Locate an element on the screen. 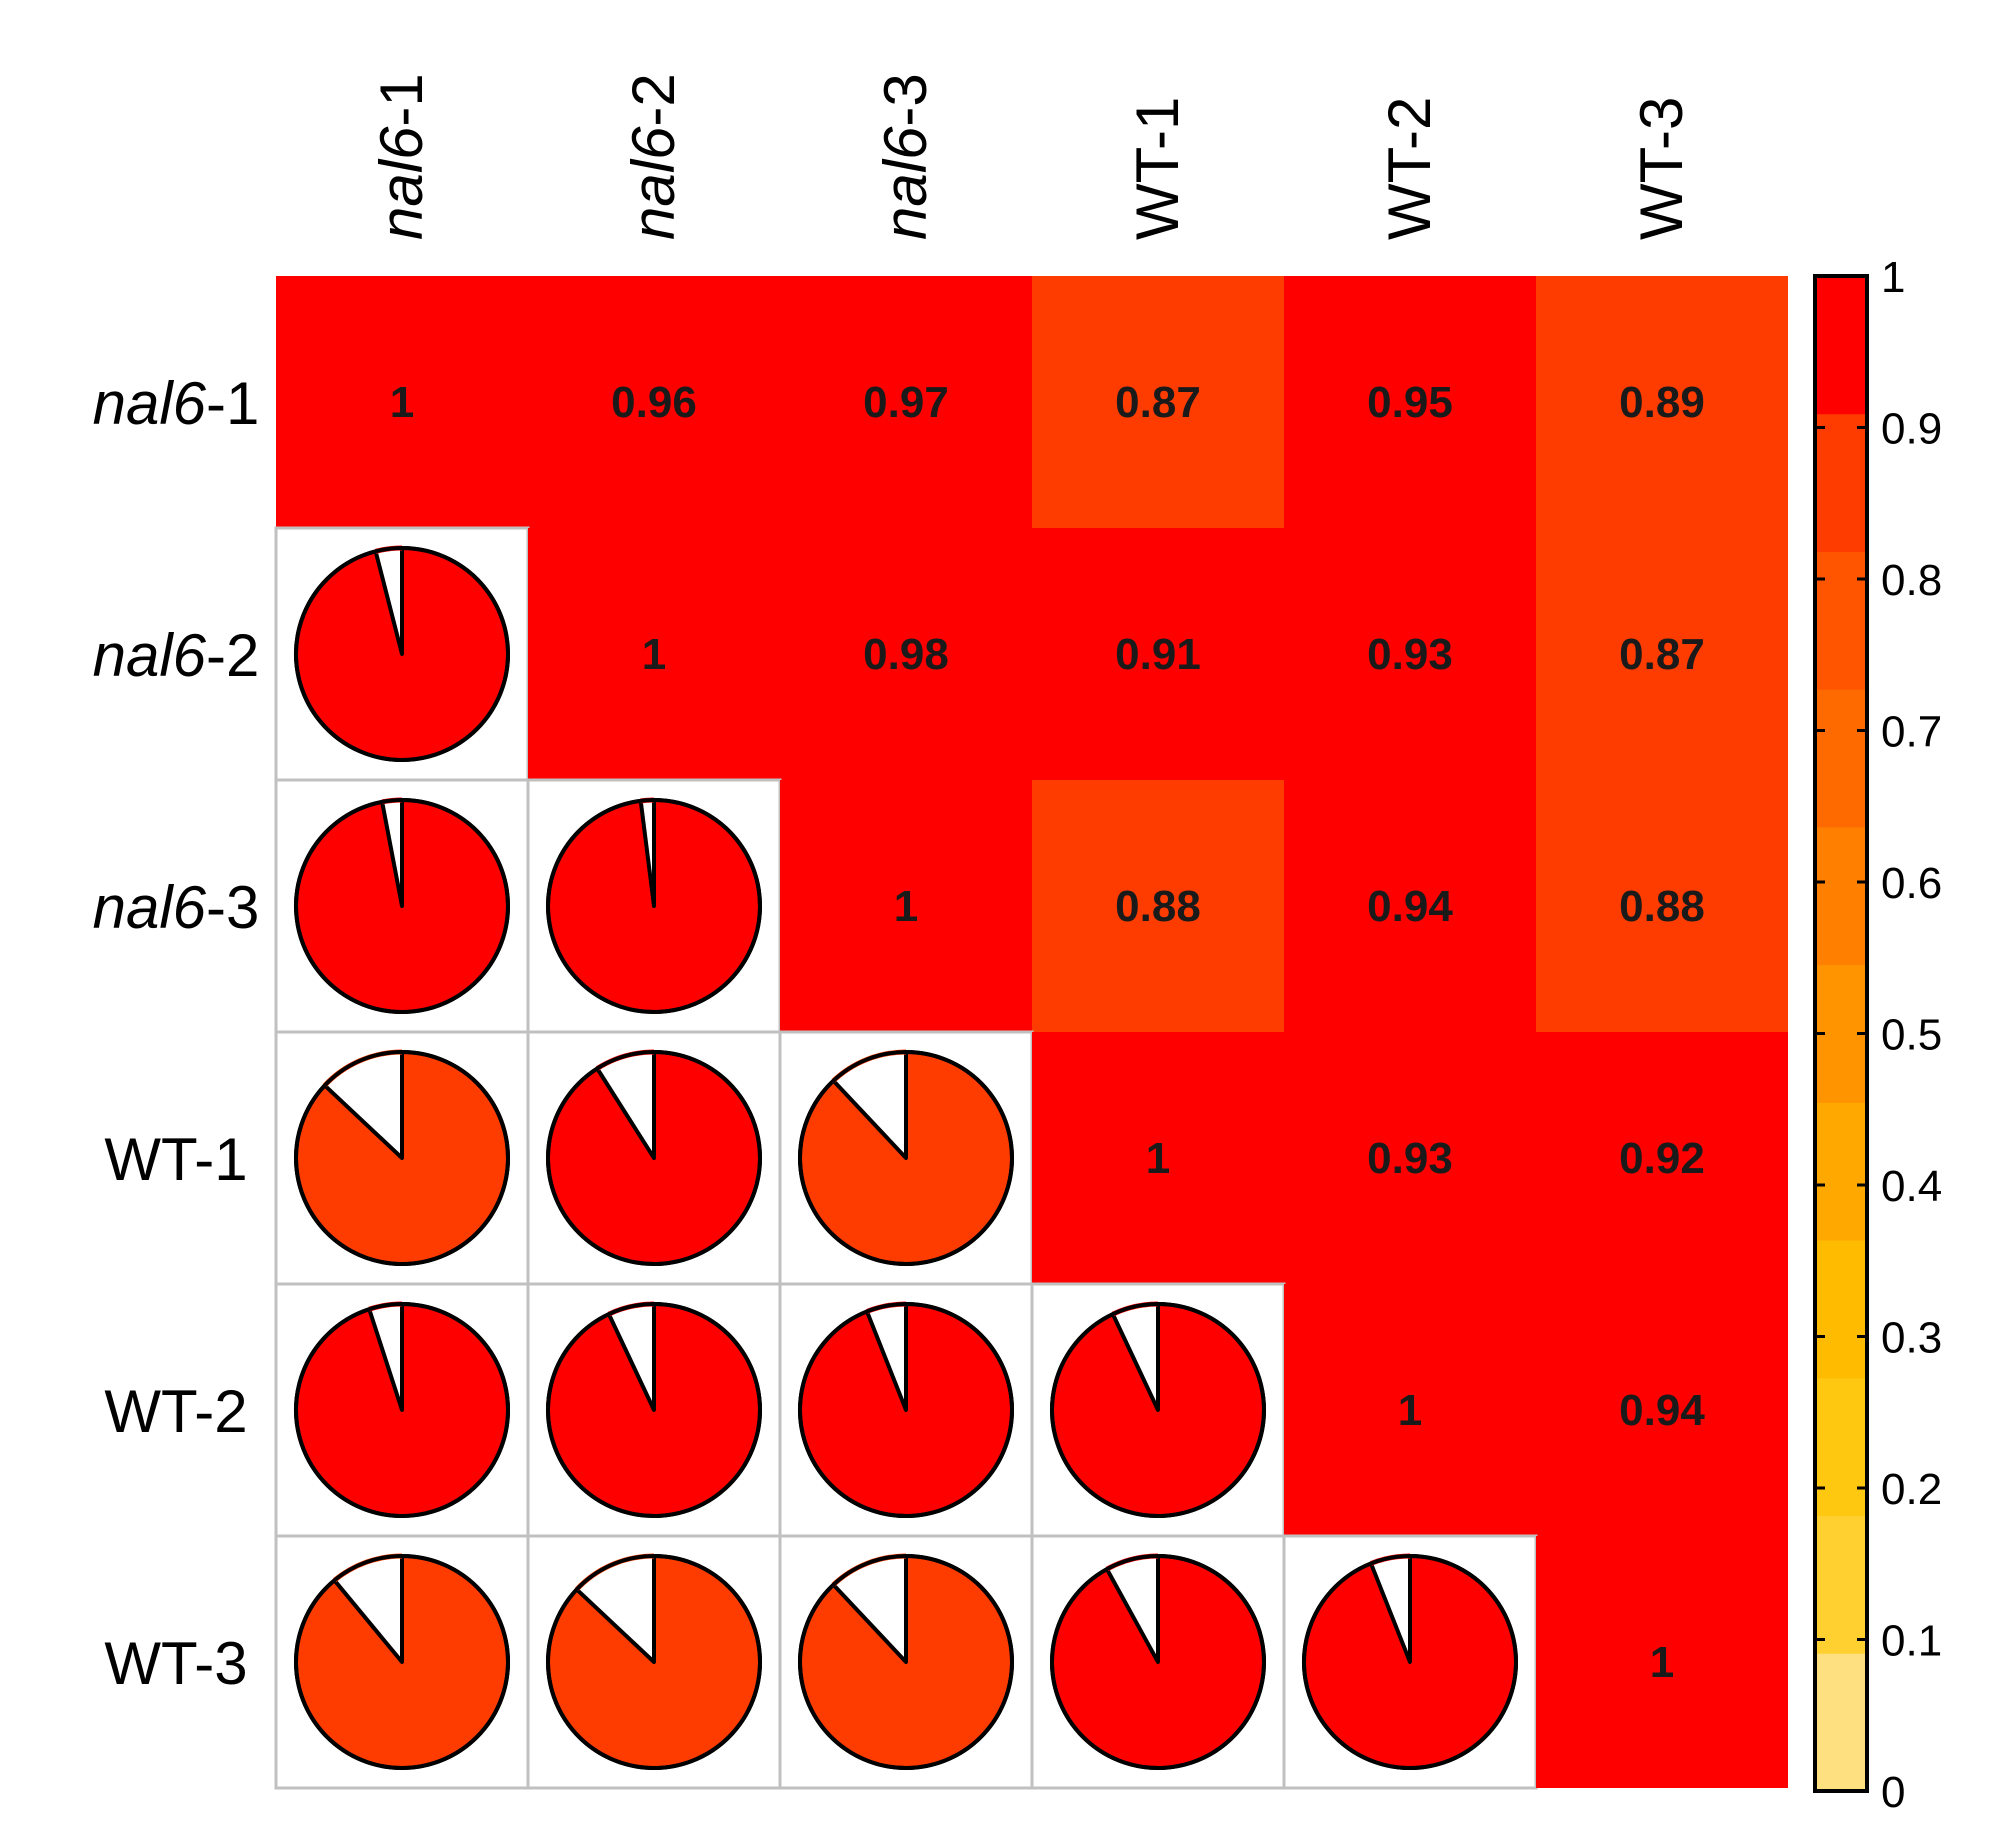 This screenshot has width=1994, height=1833. cell-value-1-1: 1 is located at coordinates (402, 402).